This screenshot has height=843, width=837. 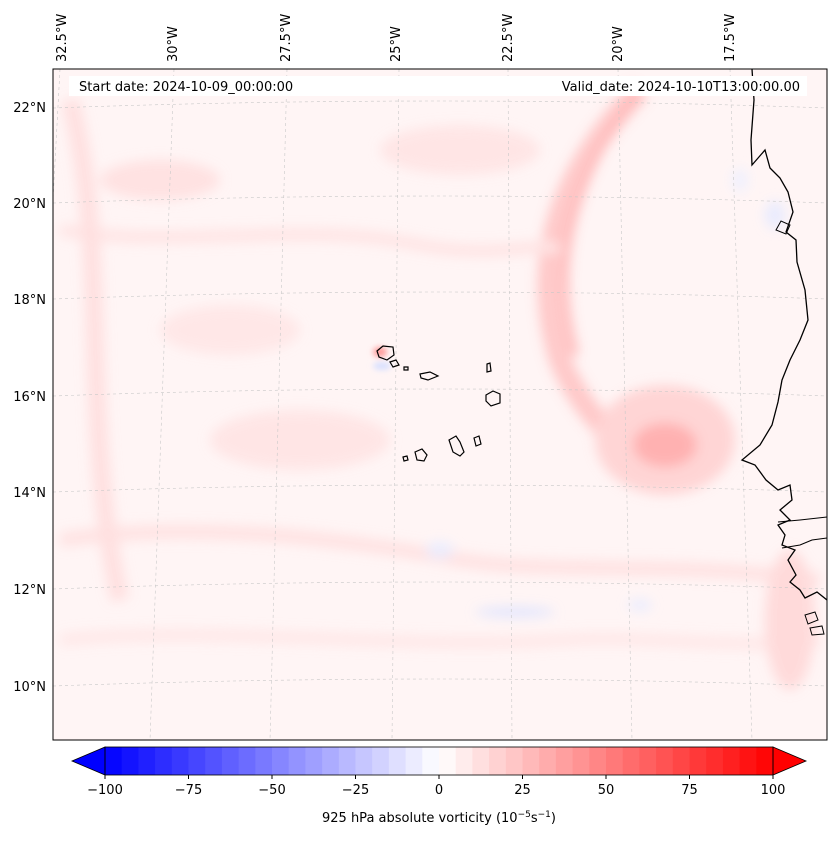 What do you see at coordinates (681, 87) in the screenshot?
I see `valid-date-label: Valid_date: 2024-10-10T13:00:00.00` at bounding box center [681, 87].